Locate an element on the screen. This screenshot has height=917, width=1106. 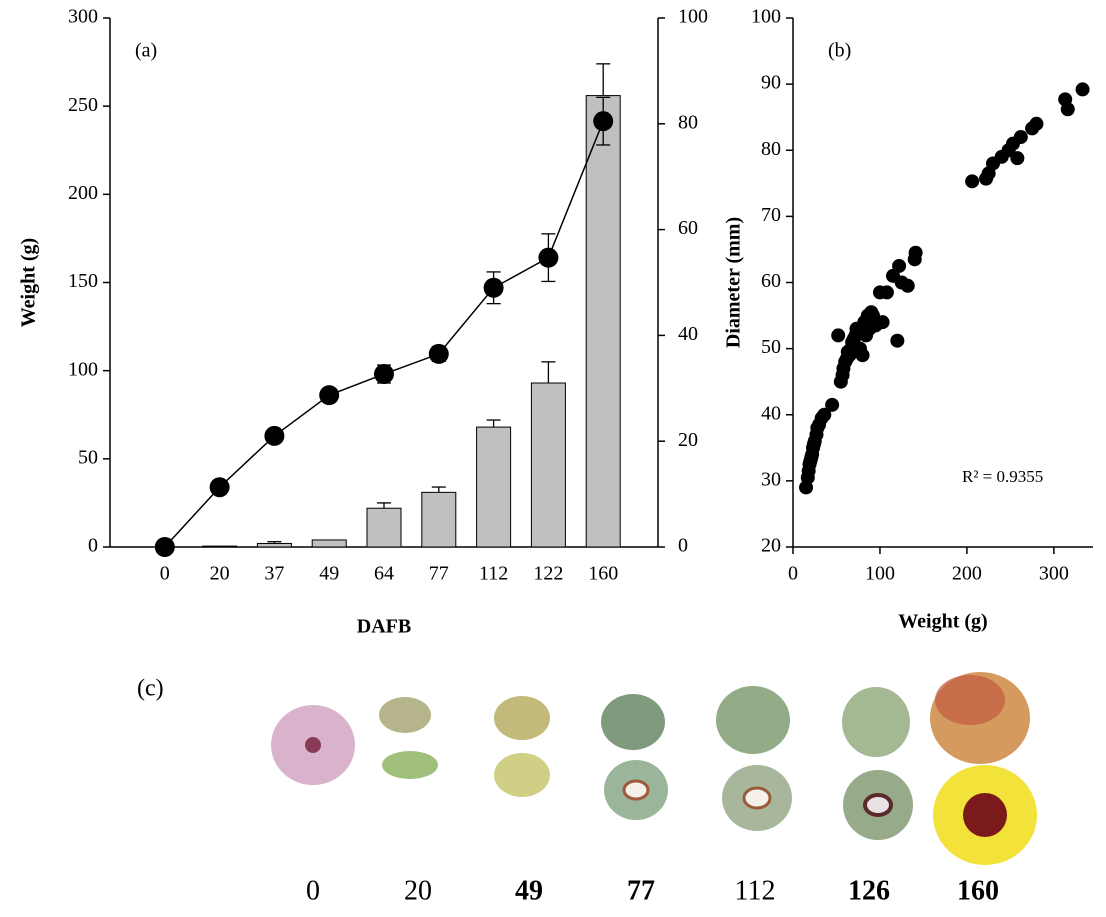
x-tick-label: 100 is located at coordinates (880, 574).